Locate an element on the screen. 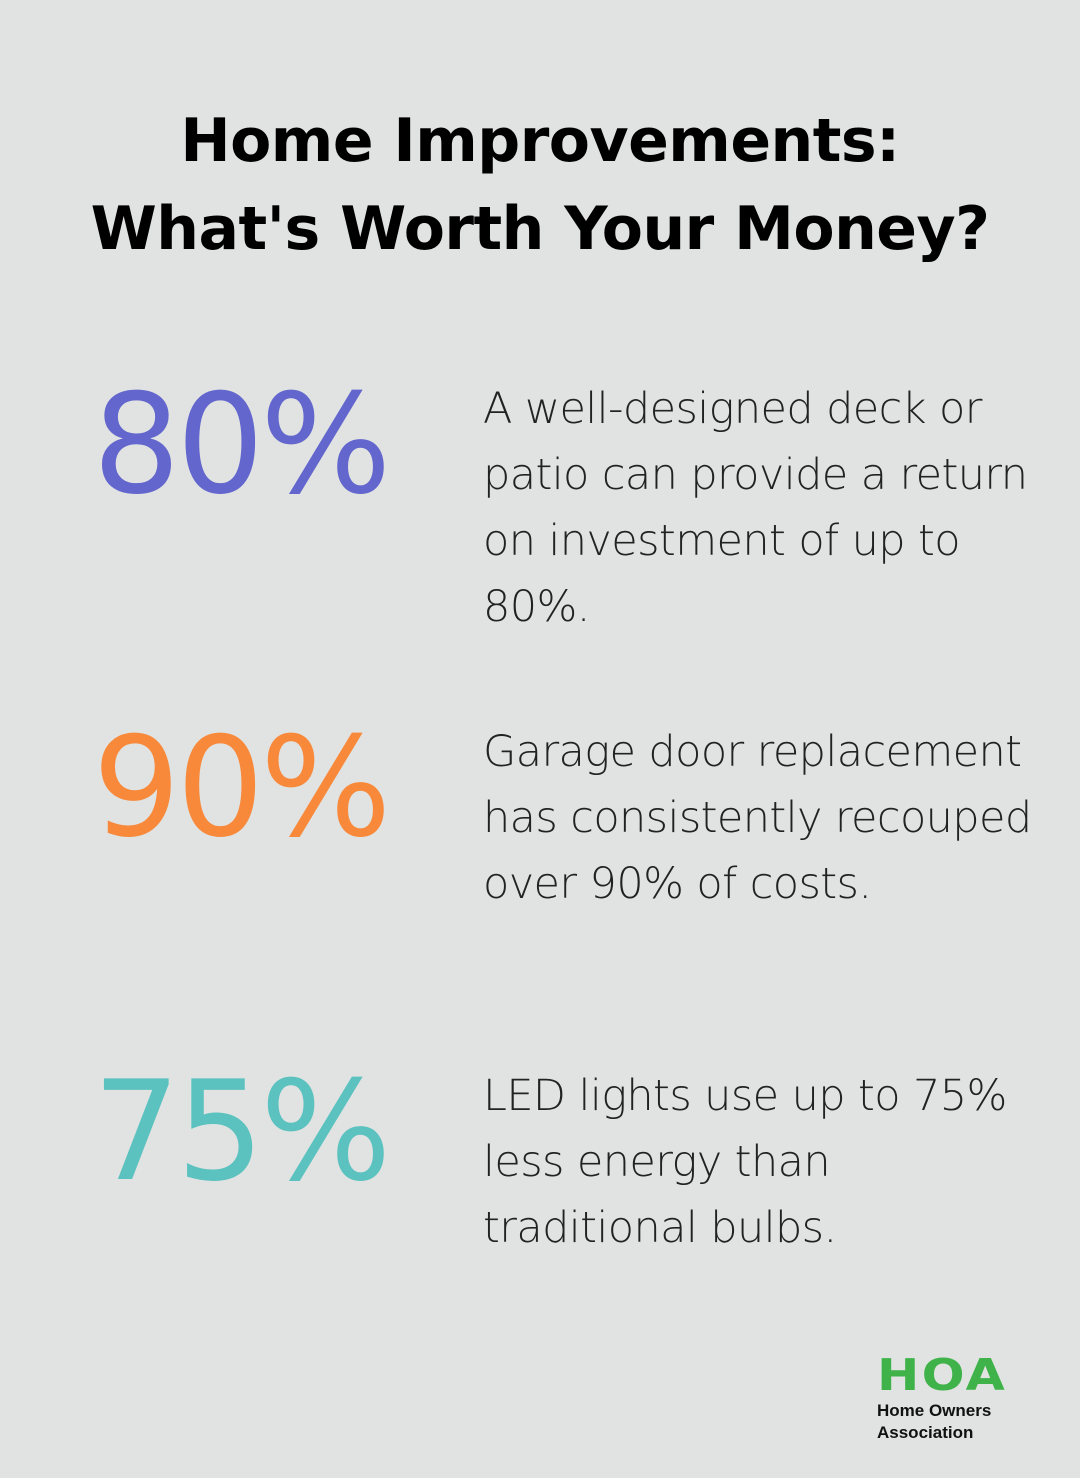 Image resolution: width=1080 pixels, height=1478 pixels. hoa-logo: HOA Home Owners Association is located at coordinates (962, 1399).